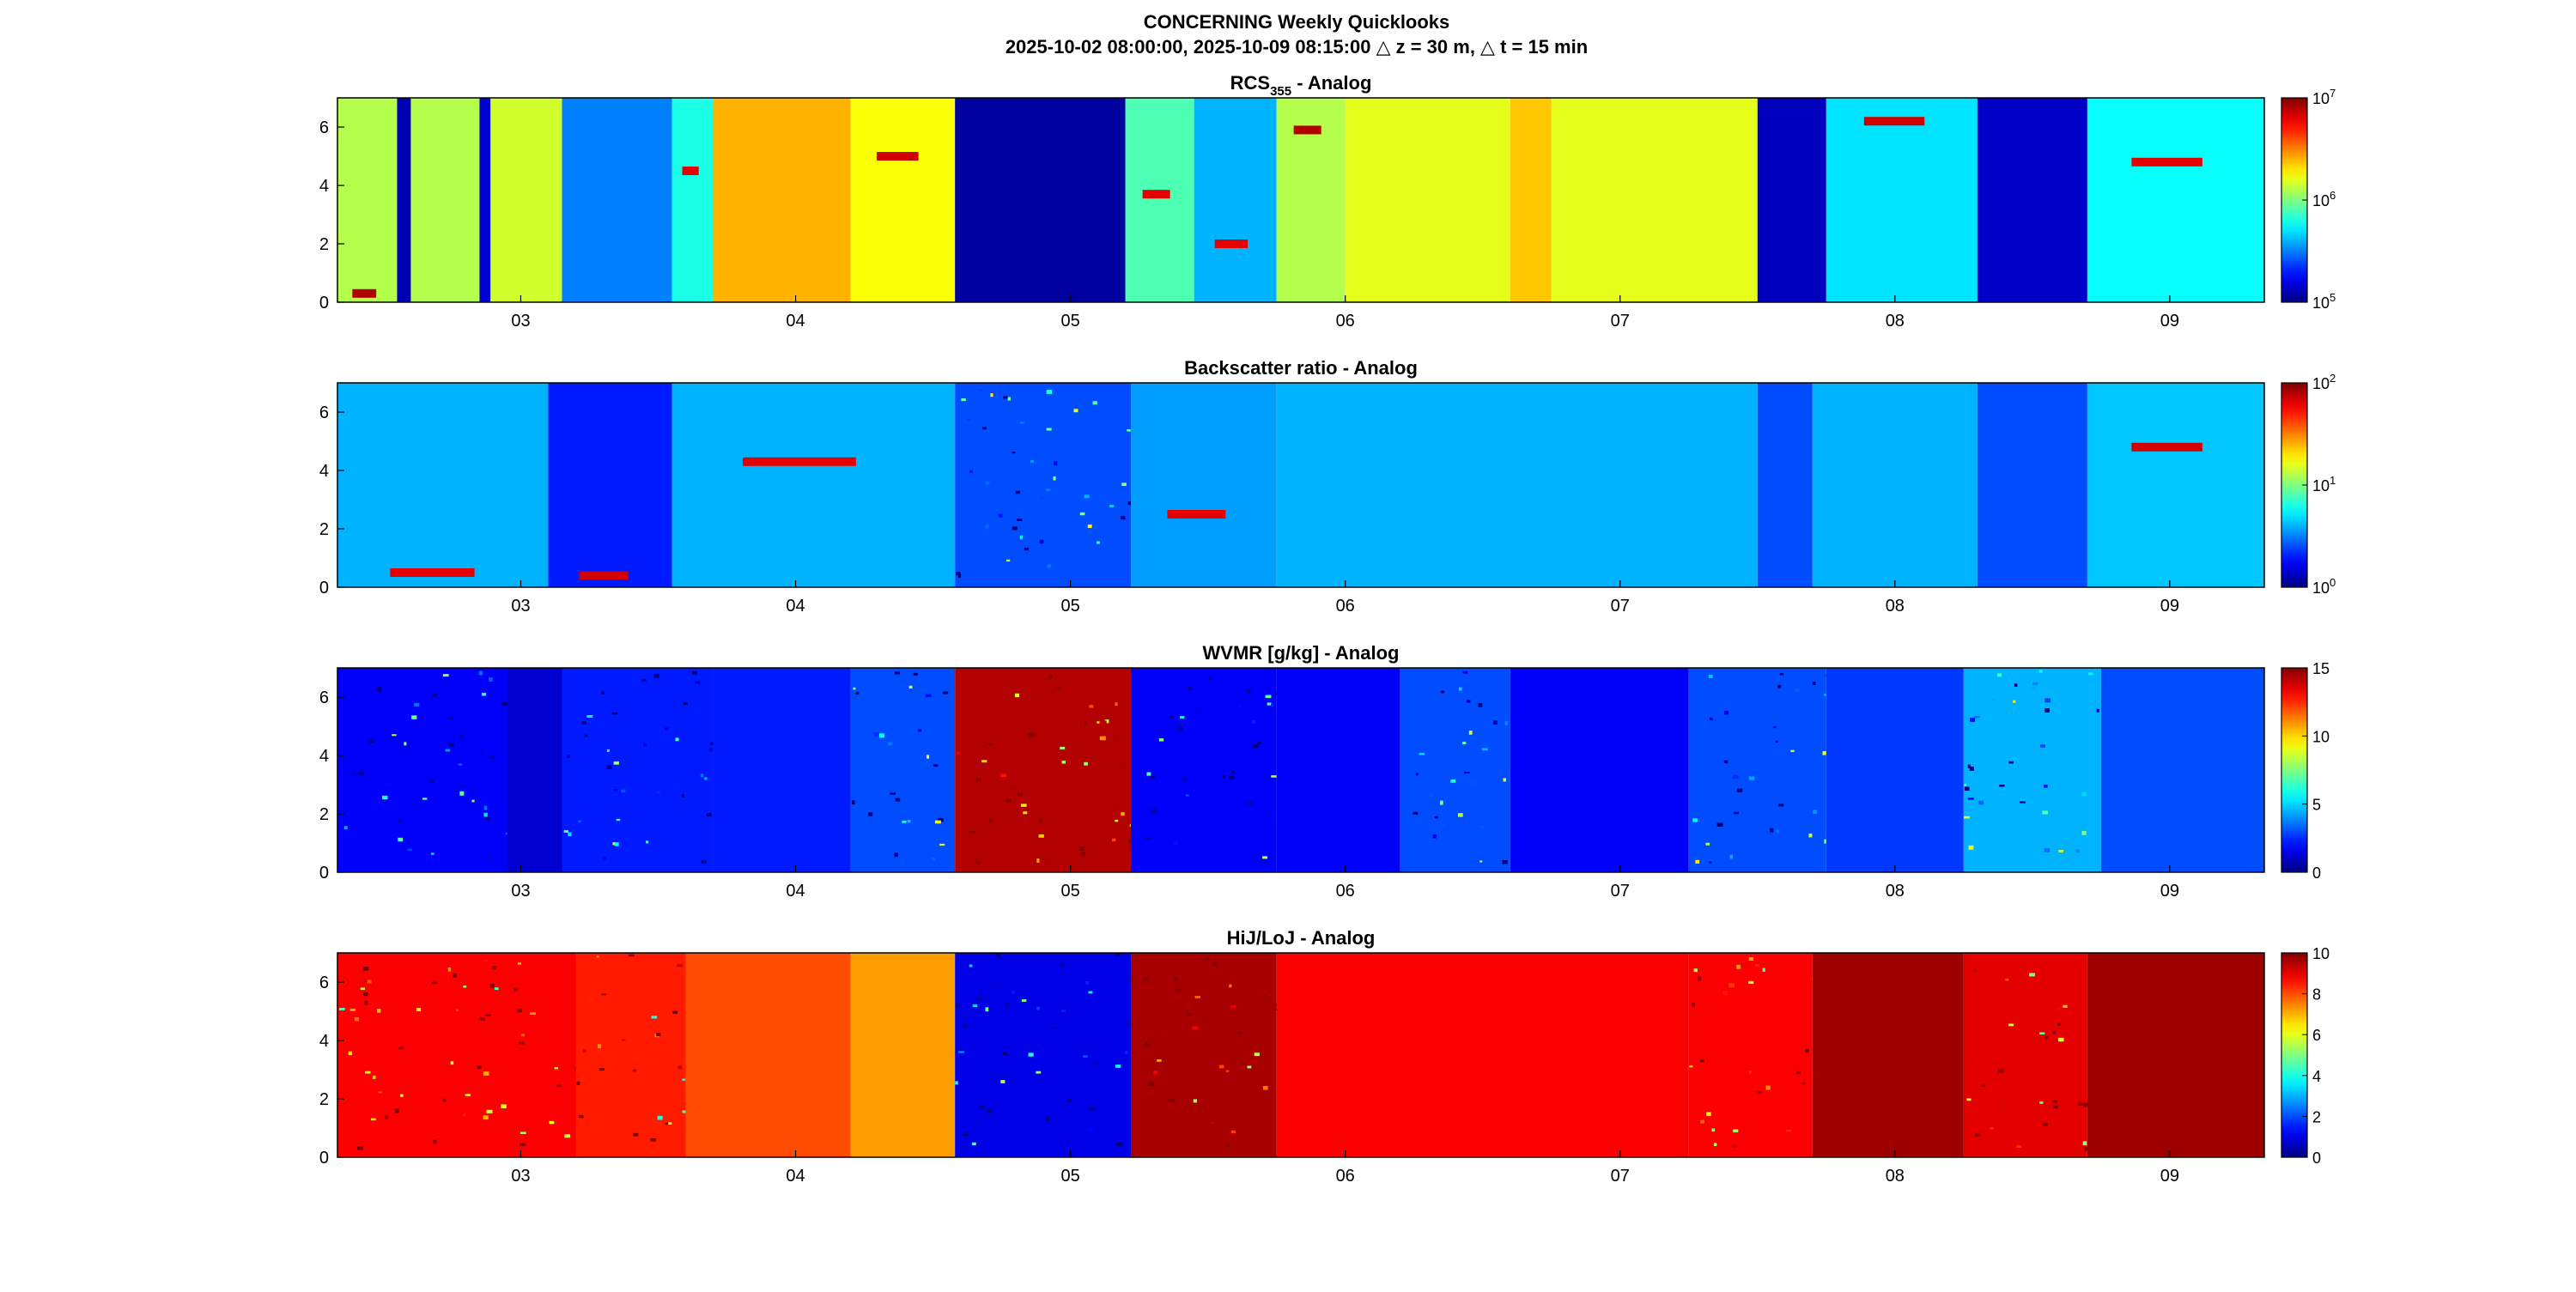 The width and height of the screenshot is (2576, 1292). Describe the element at coordinates (324, 471) in the screenshot. I see `y-tick-label: 4` at that location.